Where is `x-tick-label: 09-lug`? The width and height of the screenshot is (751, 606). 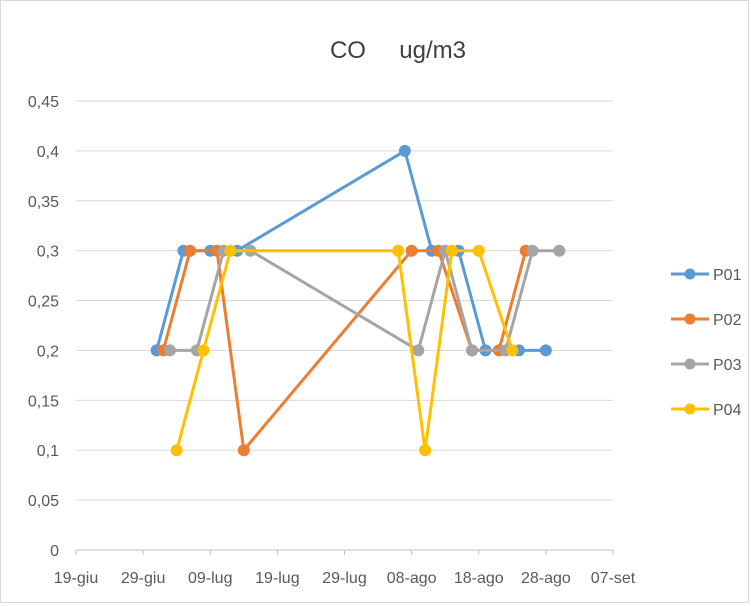
x-tick-label: 09-lug is located at coordinates (210, 578).